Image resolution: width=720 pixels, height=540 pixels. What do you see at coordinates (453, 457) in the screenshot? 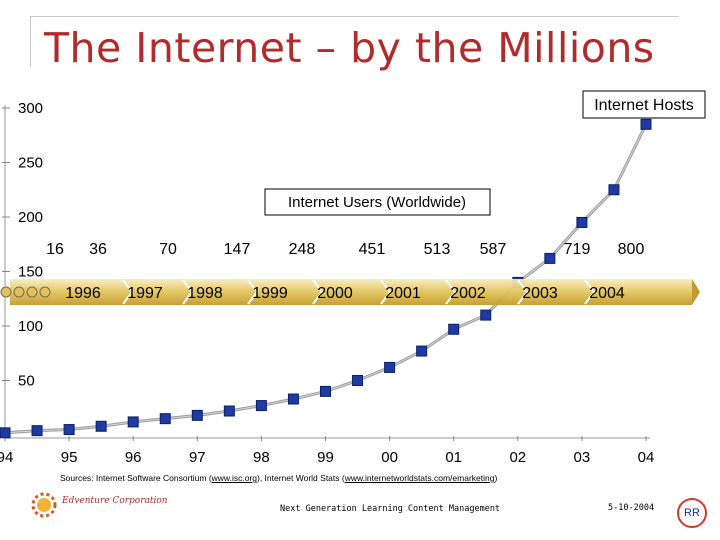
I see `x-tick-label: 01` at bounding box center [453, 457].